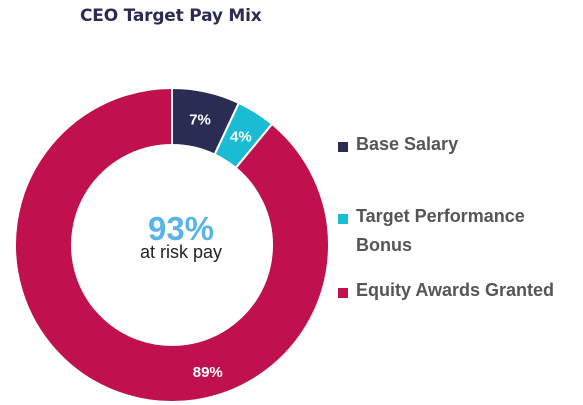  Describe the element at coordinates (200, 120) in the screenshot. I see `slice-label: 7%` at that location.